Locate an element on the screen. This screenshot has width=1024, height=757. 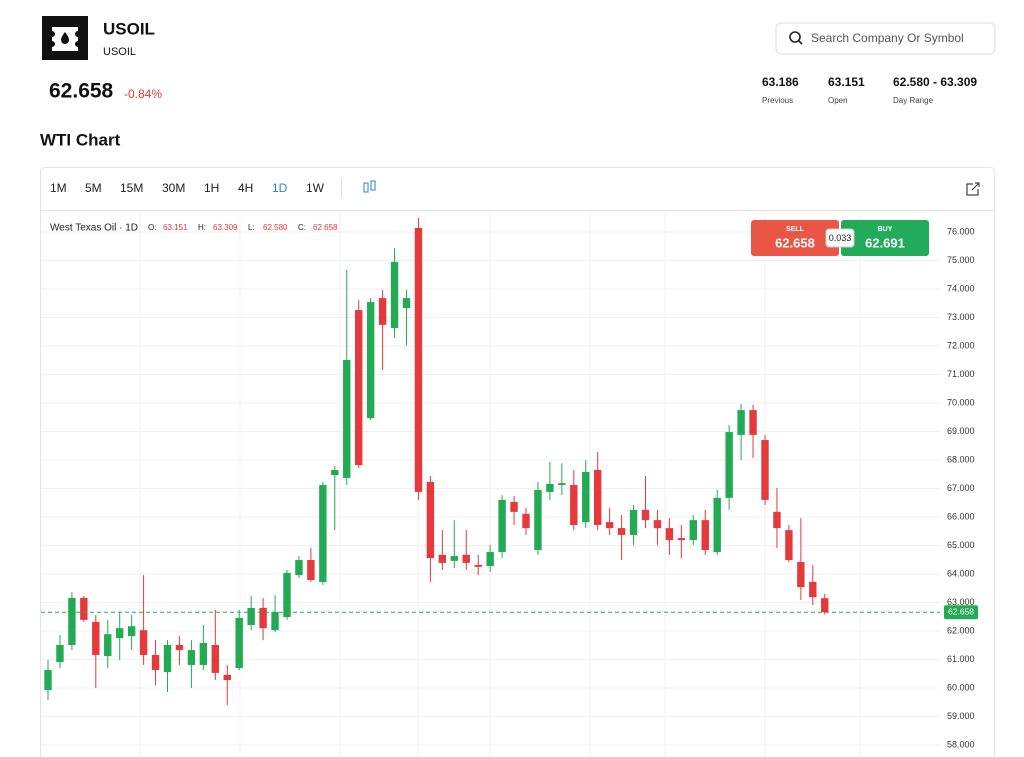
sell-button is located at coordinates (795, 238).